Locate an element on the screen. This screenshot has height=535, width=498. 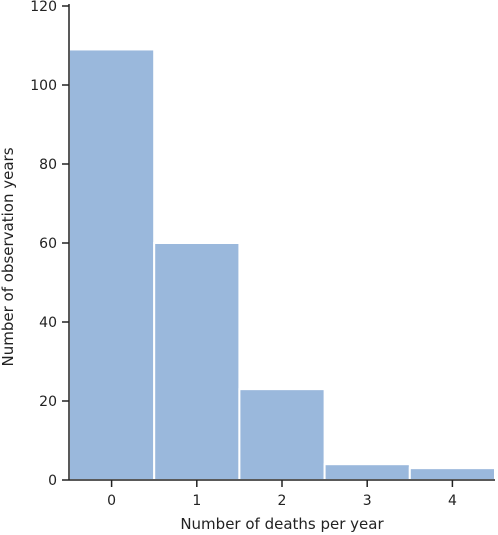
y-tick-label: 60 is located at coordinates (48, 244).